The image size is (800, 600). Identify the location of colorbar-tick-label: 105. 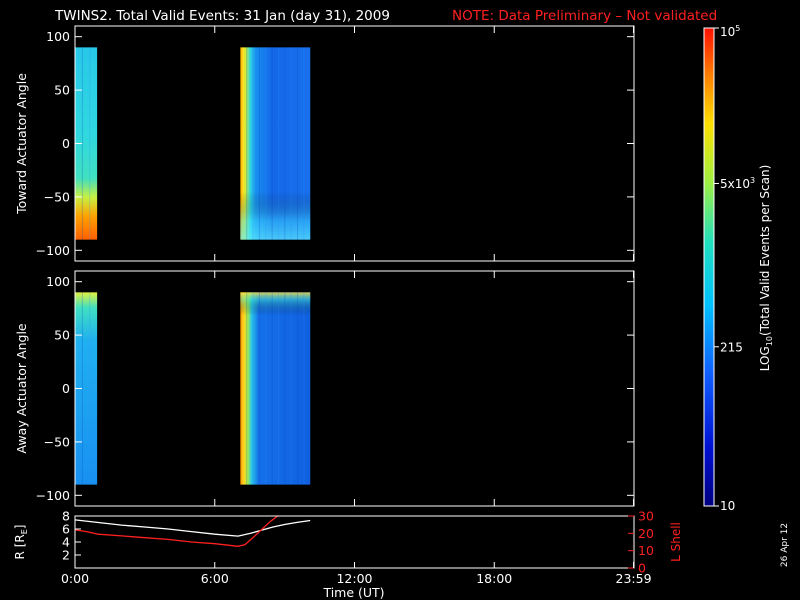
(730, 31).